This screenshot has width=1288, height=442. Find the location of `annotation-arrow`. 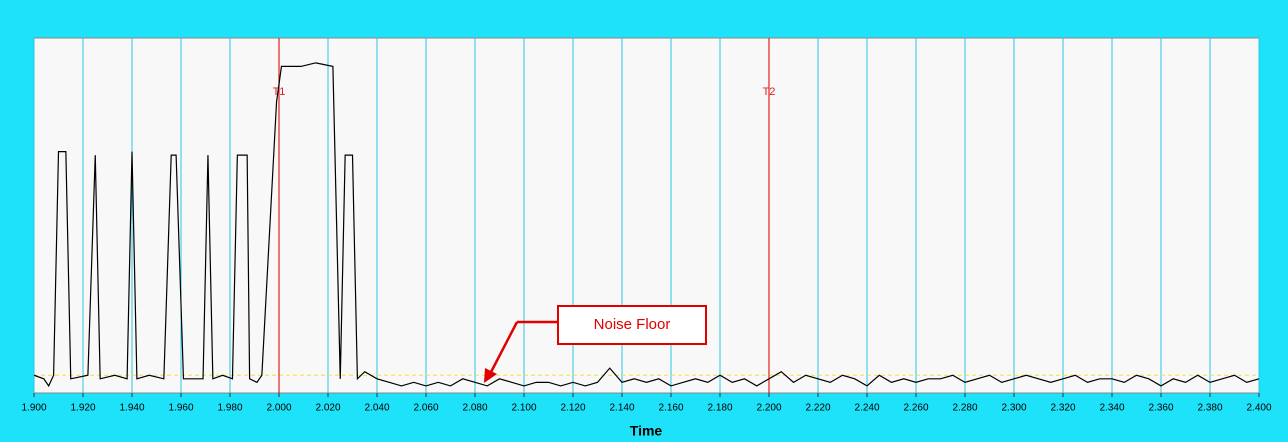

annotation-arrow is located at coordinates (503, 348).